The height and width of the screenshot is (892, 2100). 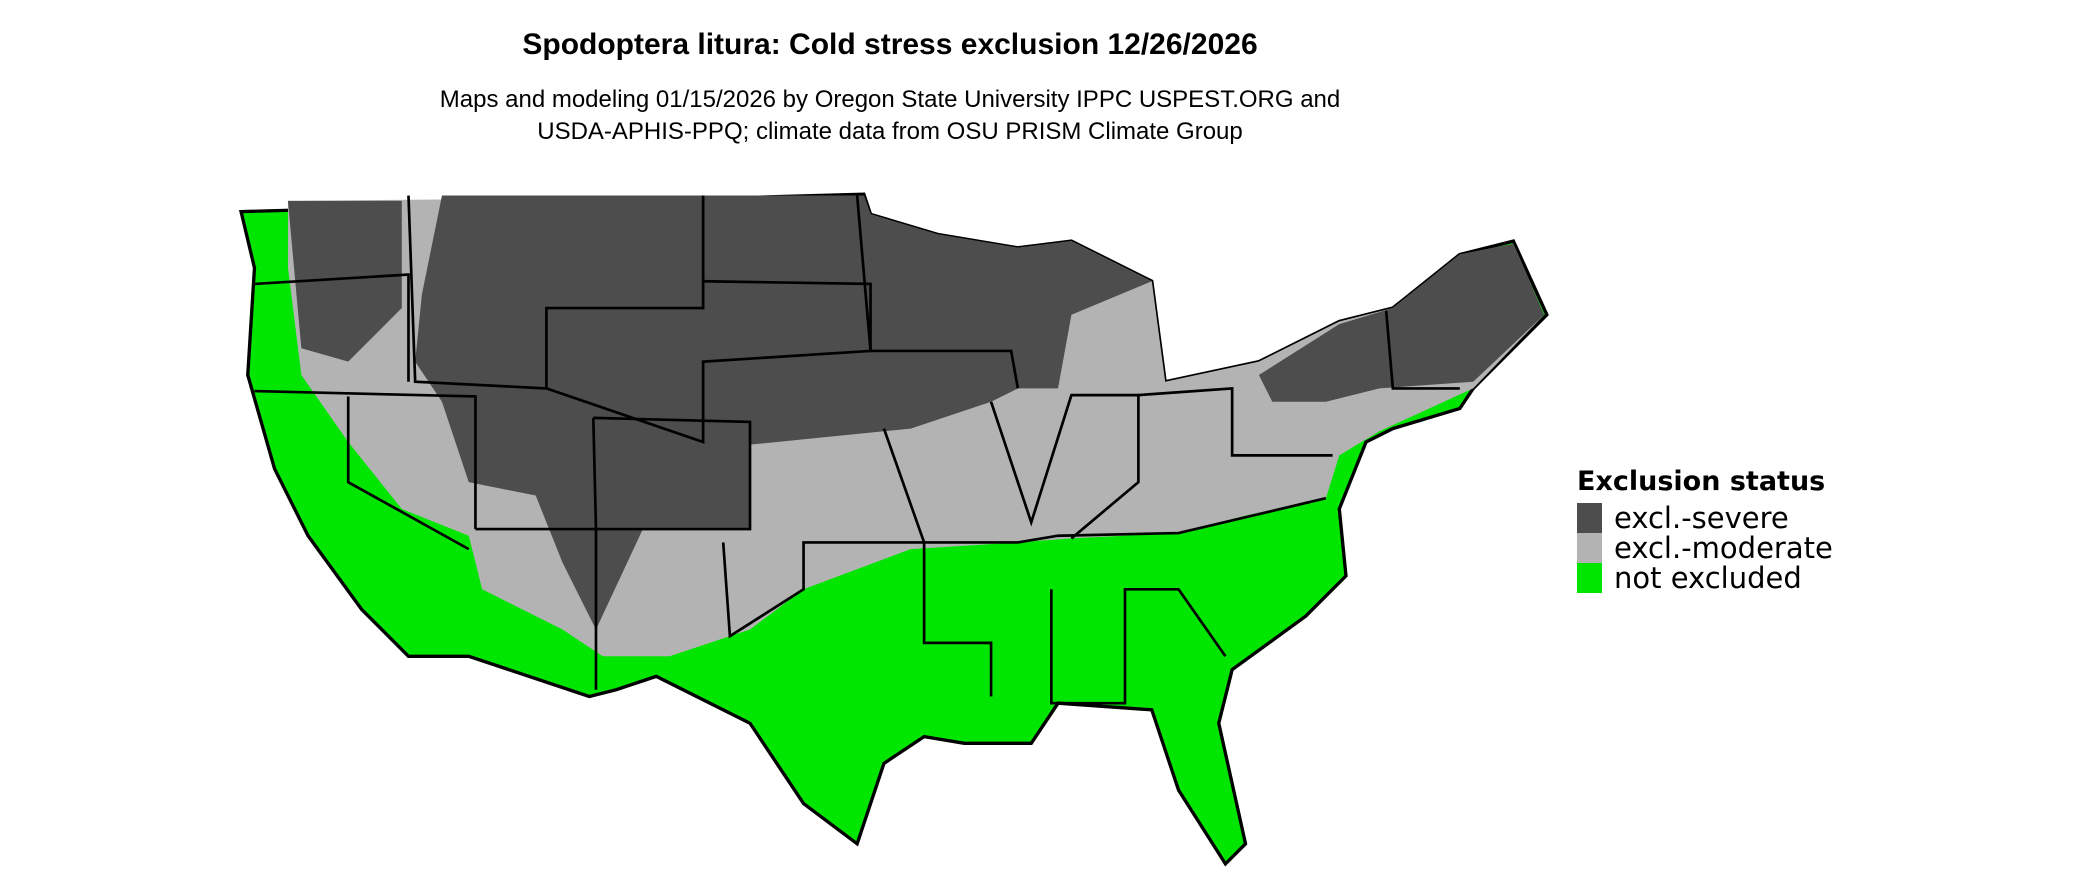 What do you see at coordinates (1708, 578) in the screenshot?
I see `legend-label: not excluded` at bounding box center [1708, 578].